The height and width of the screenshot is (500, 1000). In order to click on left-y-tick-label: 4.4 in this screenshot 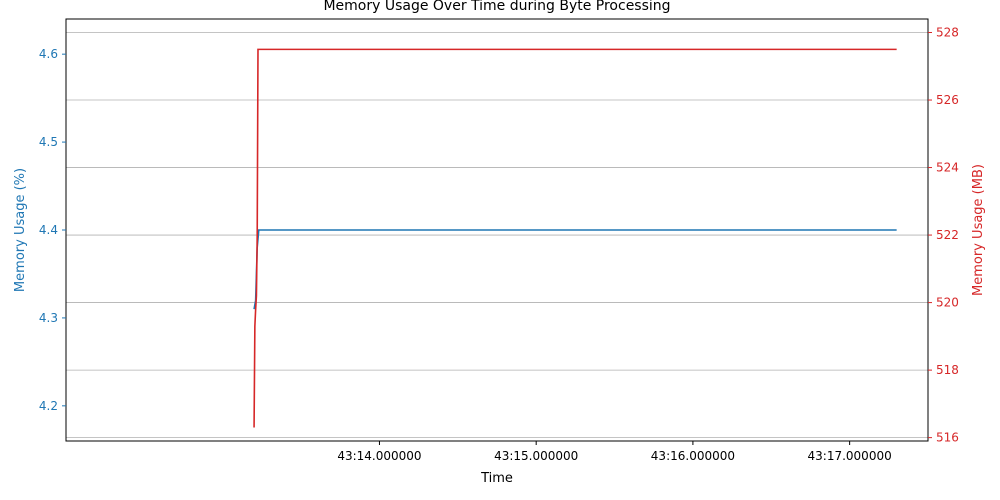, I will do `click(48, 230)`.